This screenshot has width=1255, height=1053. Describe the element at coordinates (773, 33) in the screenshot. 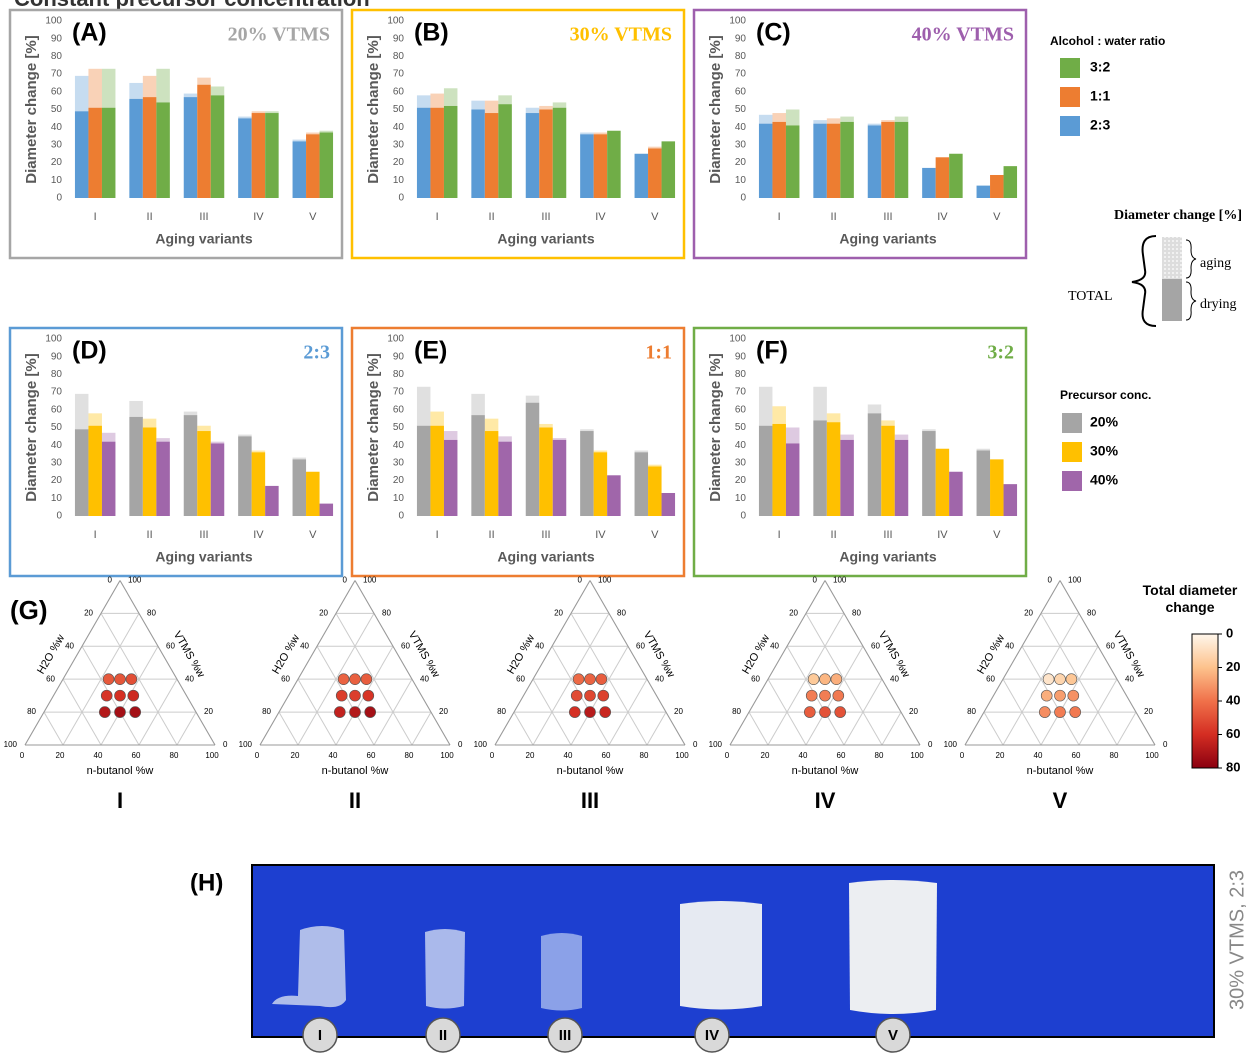

I see `panel-label: (C)` at that location.